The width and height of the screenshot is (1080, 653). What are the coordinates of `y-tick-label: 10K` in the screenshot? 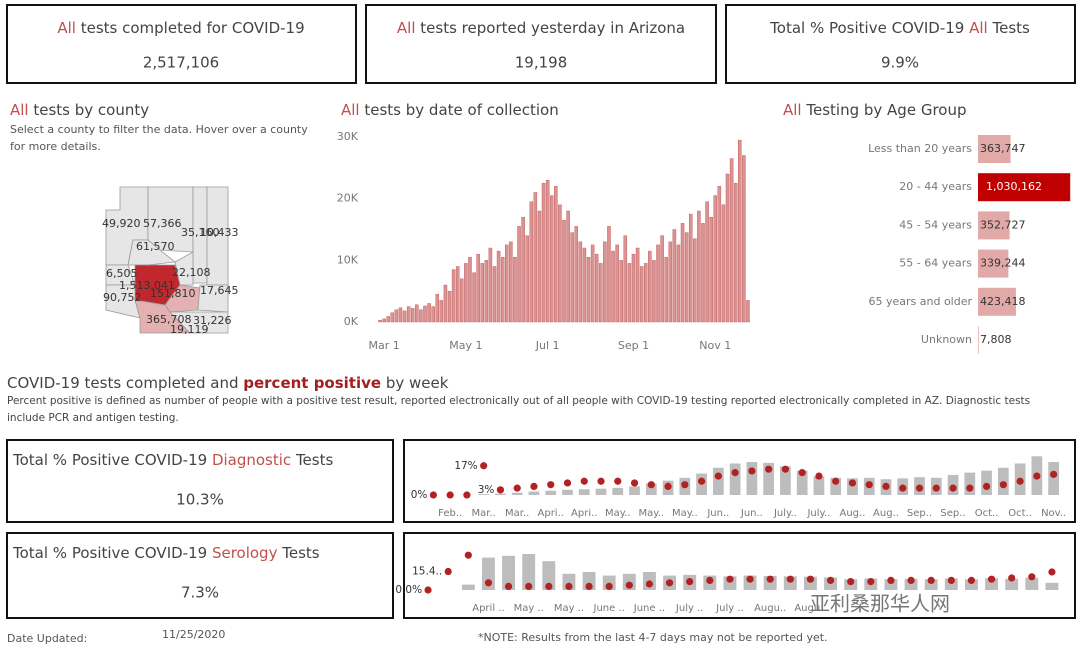 It's located at (348, 259).